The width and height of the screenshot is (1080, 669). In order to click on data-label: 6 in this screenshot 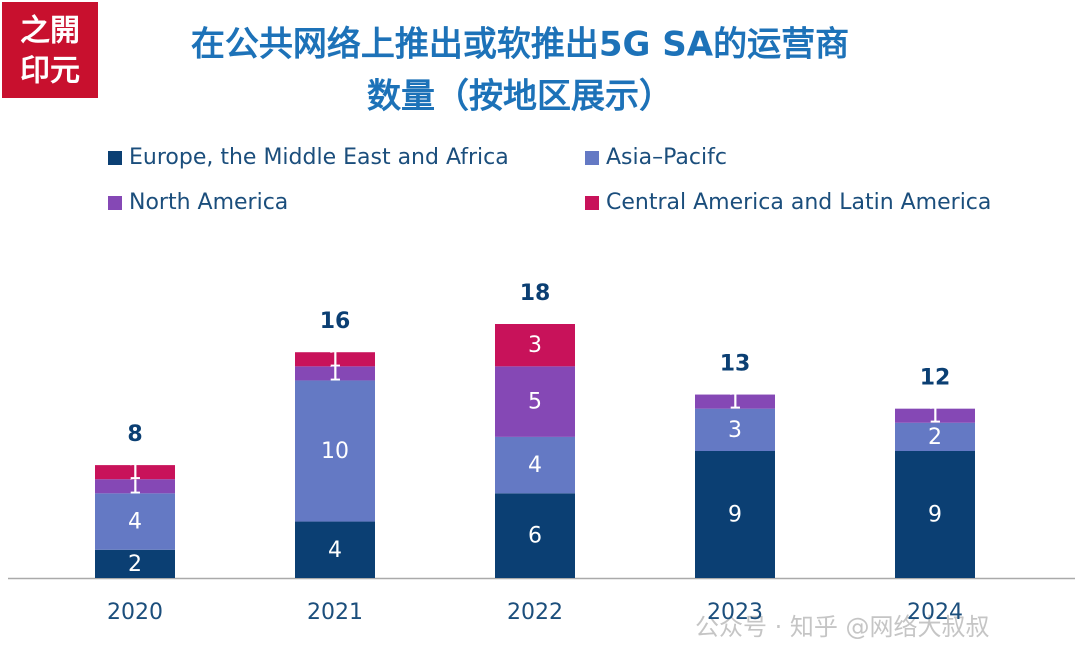, I will do `click(535, 536)`.